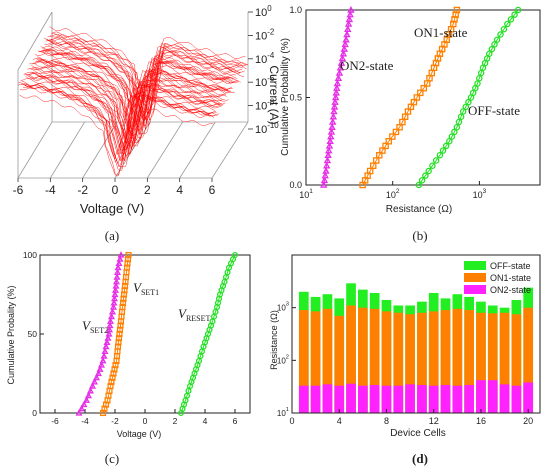 This screenshot has width=550, height=472. I want to click on panel-c-label: (c), so click(112, 458).